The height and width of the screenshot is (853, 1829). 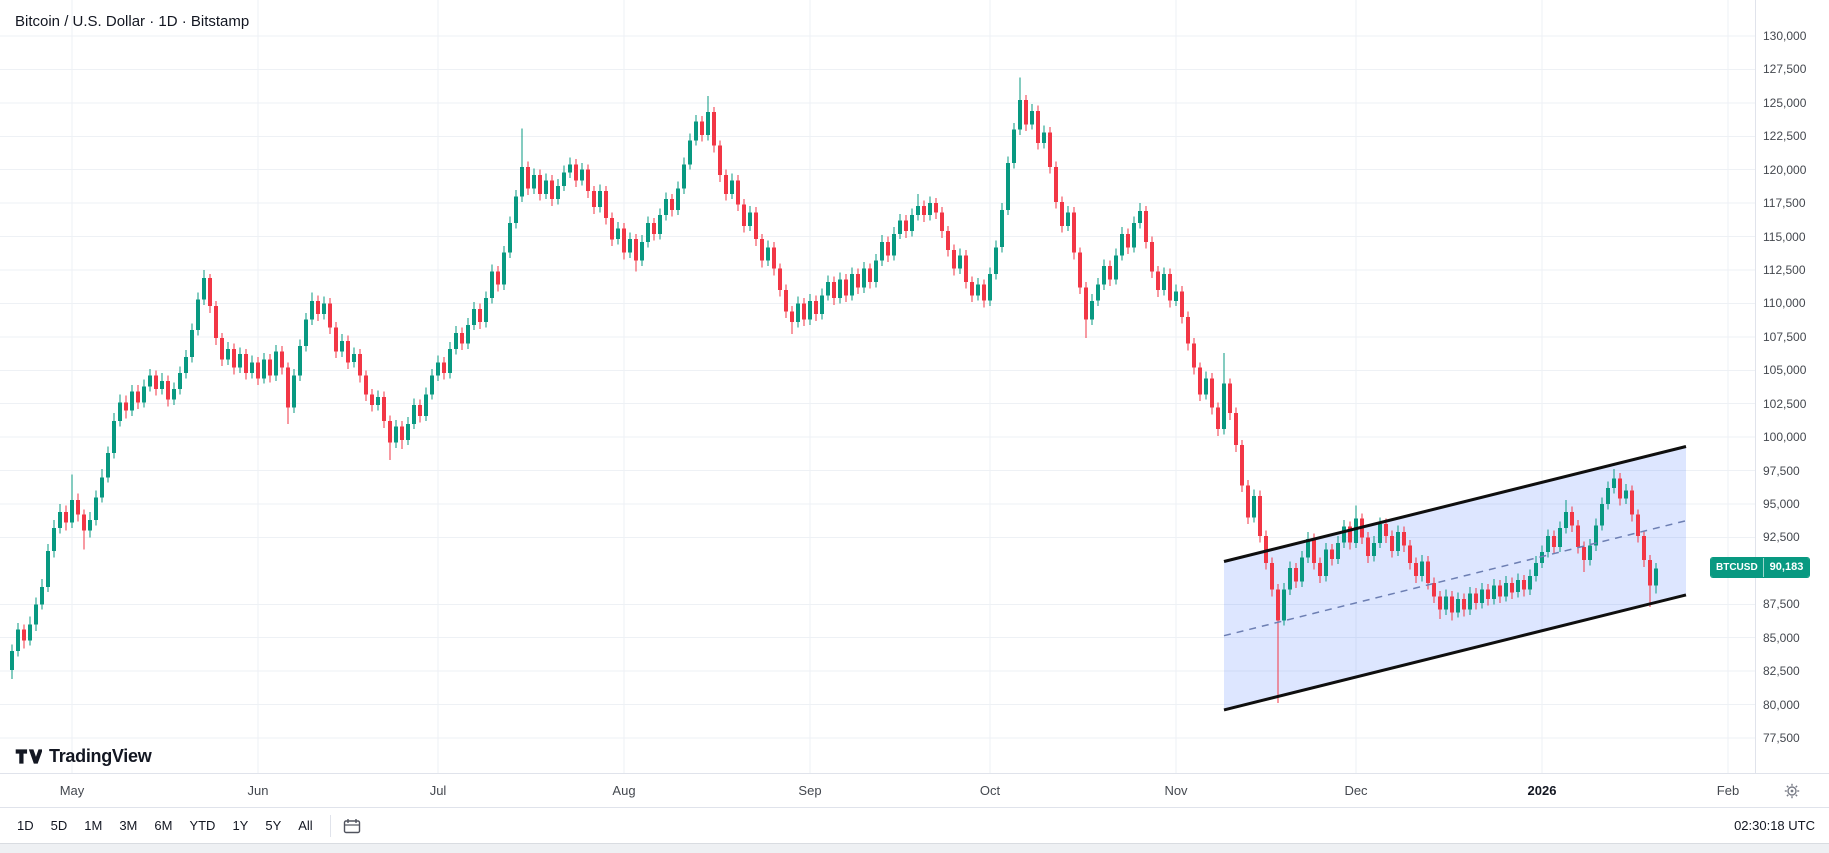 I want to click on symbol-title: Bitcoin / U.S. Dollar · 1D · Bitstamp, so click(x=132, y=21).